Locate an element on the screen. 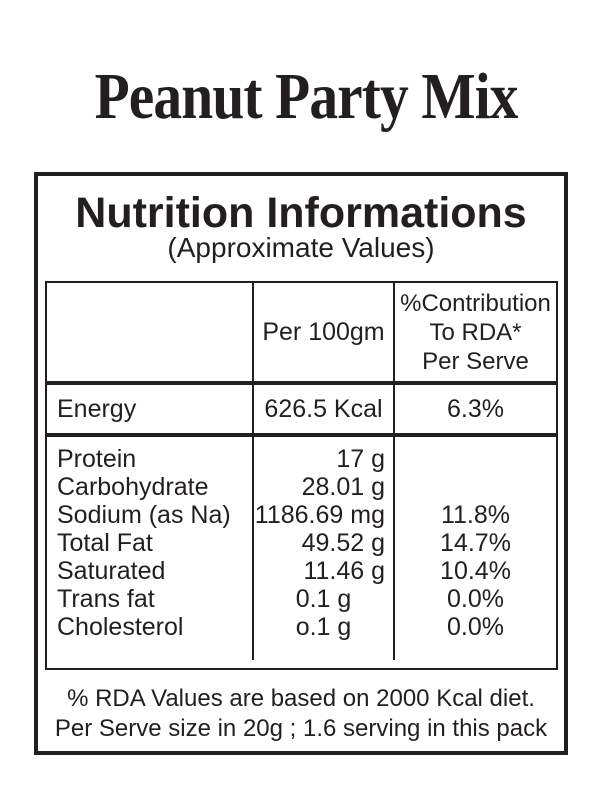  nutrient-value: o.1 g is located at coordinates (323, 627).